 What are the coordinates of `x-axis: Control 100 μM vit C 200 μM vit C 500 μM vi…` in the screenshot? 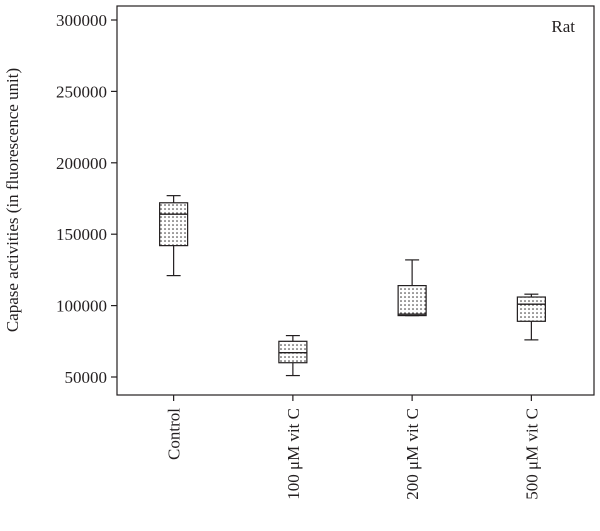 It's located at (353, 447).